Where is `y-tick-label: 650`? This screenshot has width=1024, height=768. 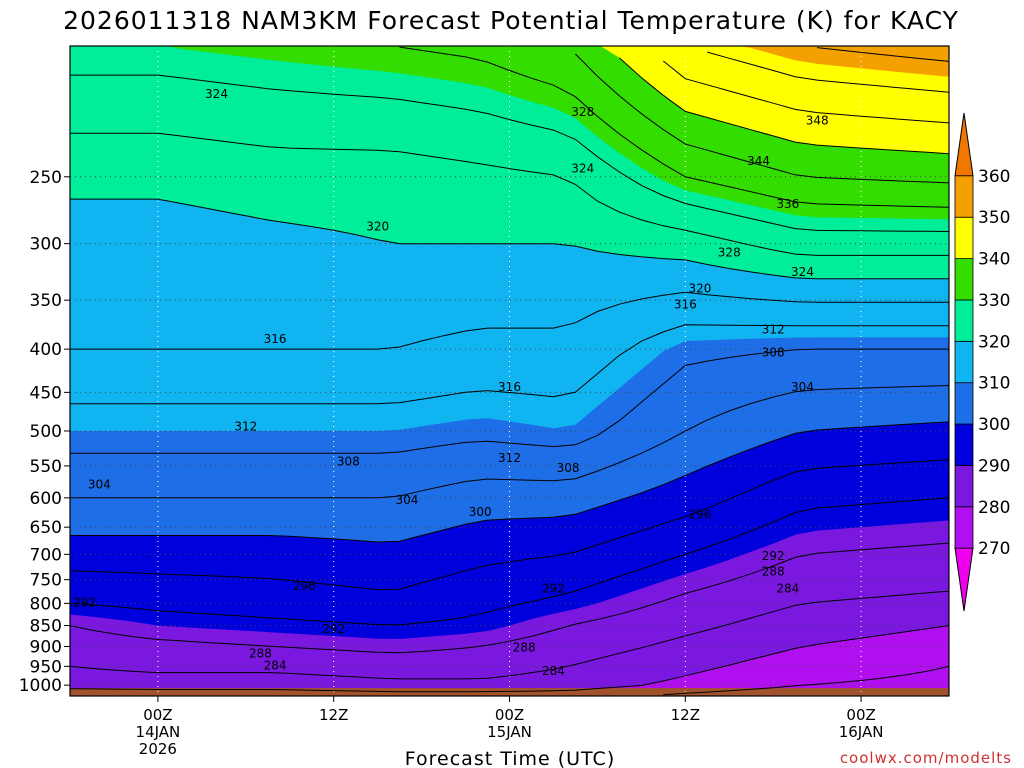
y-tick-label: 650 is located at coordinates (46, 528).